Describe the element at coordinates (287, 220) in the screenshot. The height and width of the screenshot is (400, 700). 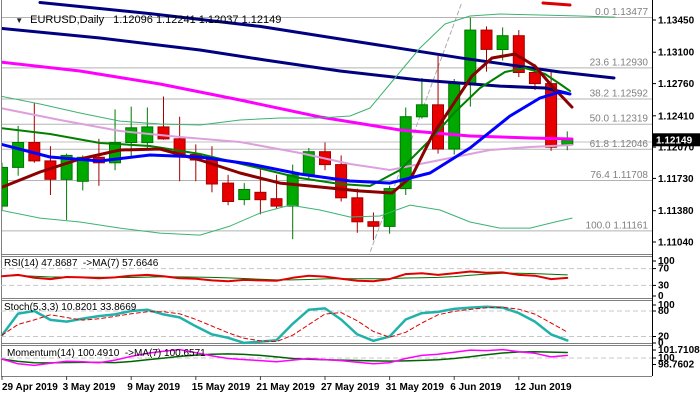
I see `bb-lower` at that location.